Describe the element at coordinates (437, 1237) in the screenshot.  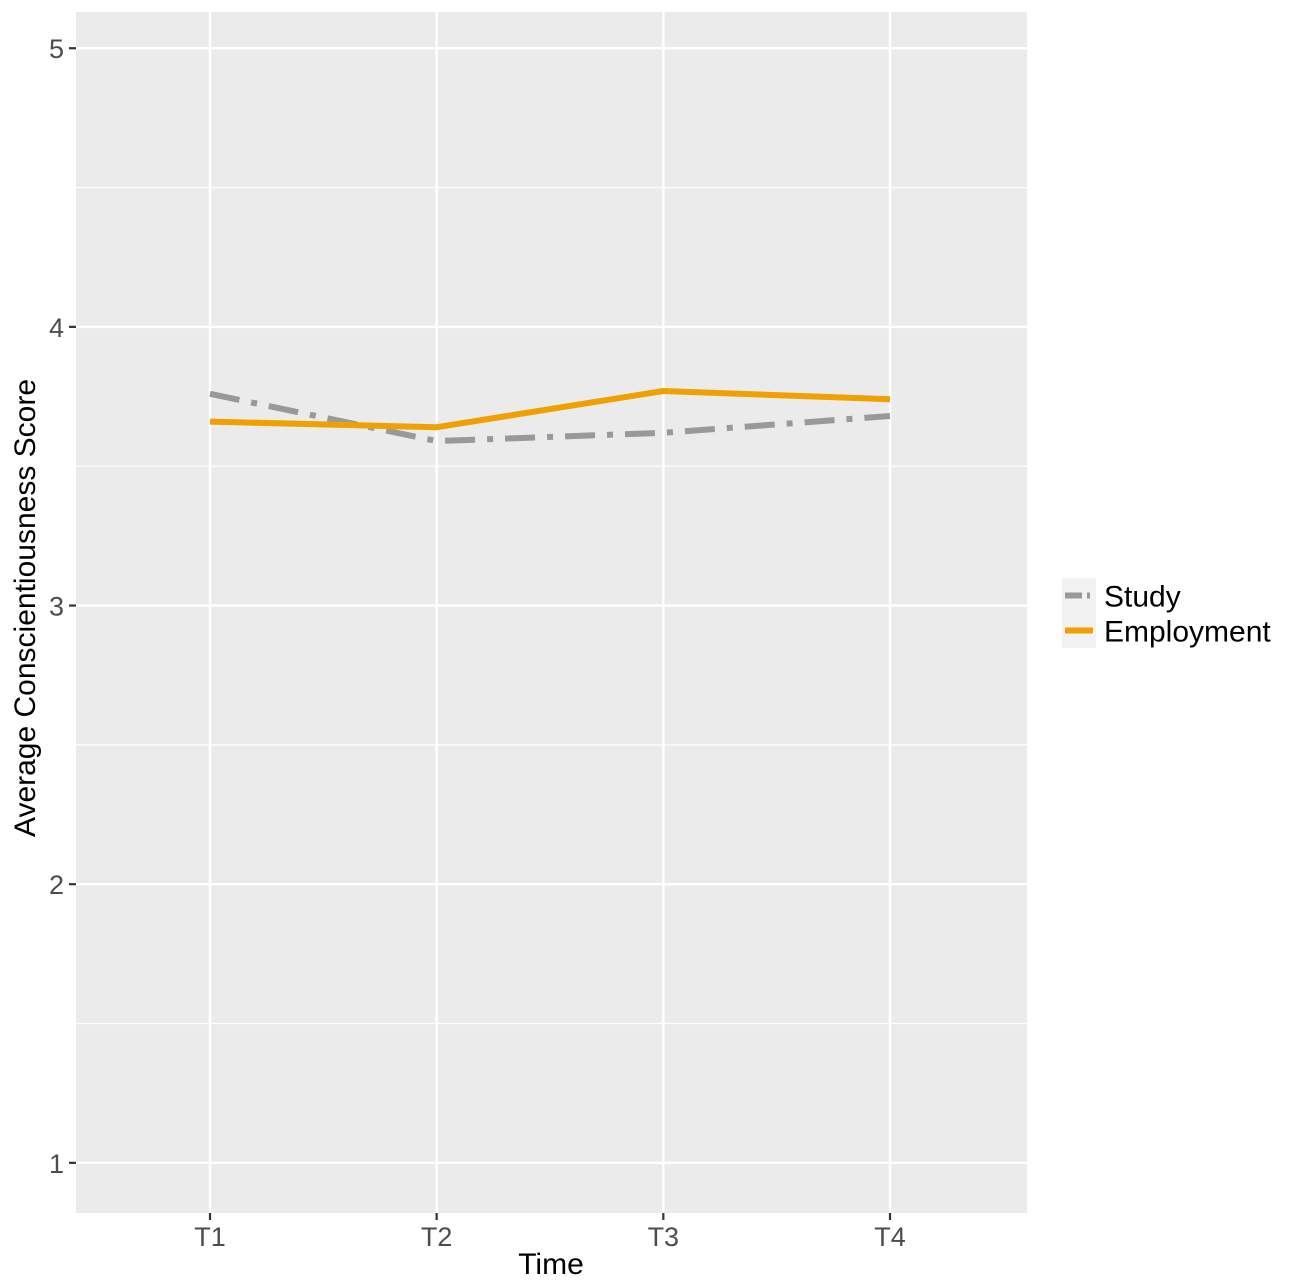
I see `x-tick-label: T2` at that location.